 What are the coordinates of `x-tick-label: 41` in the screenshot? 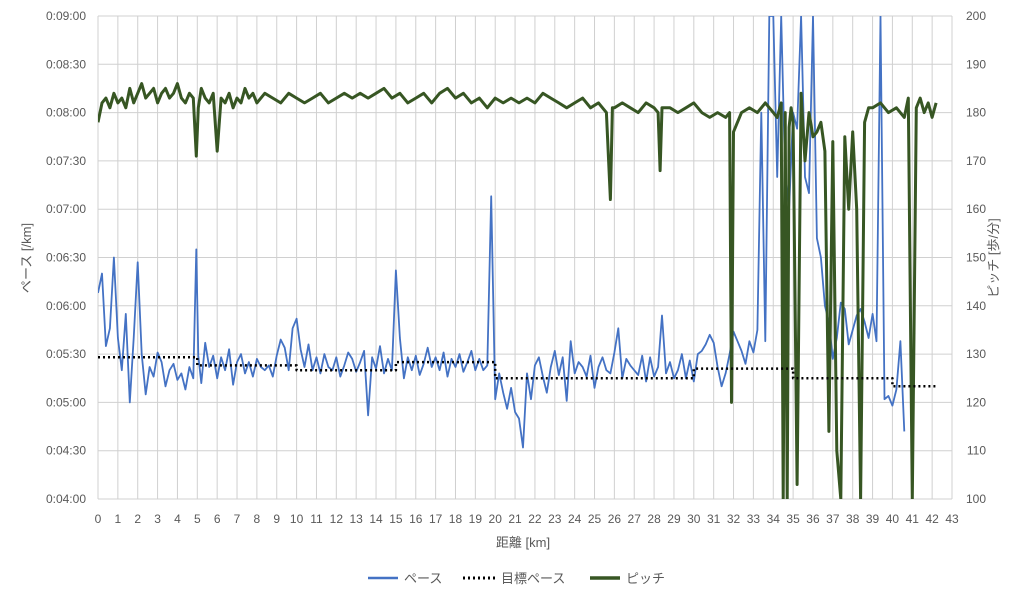 It's located at (913, 519).